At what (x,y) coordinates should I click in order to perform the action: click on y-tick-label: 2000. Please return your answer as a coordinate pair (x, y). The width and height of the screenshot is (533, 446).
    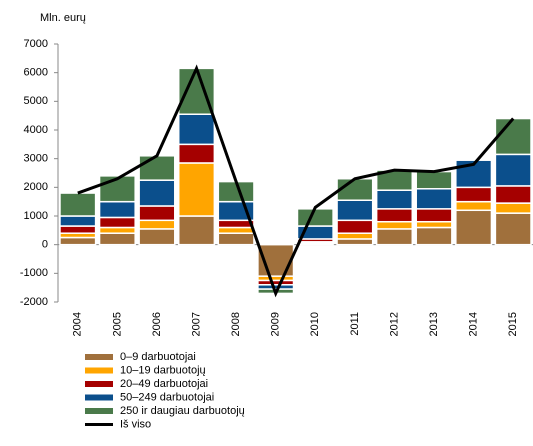
    Looking at the image, I should click on (36, 187).